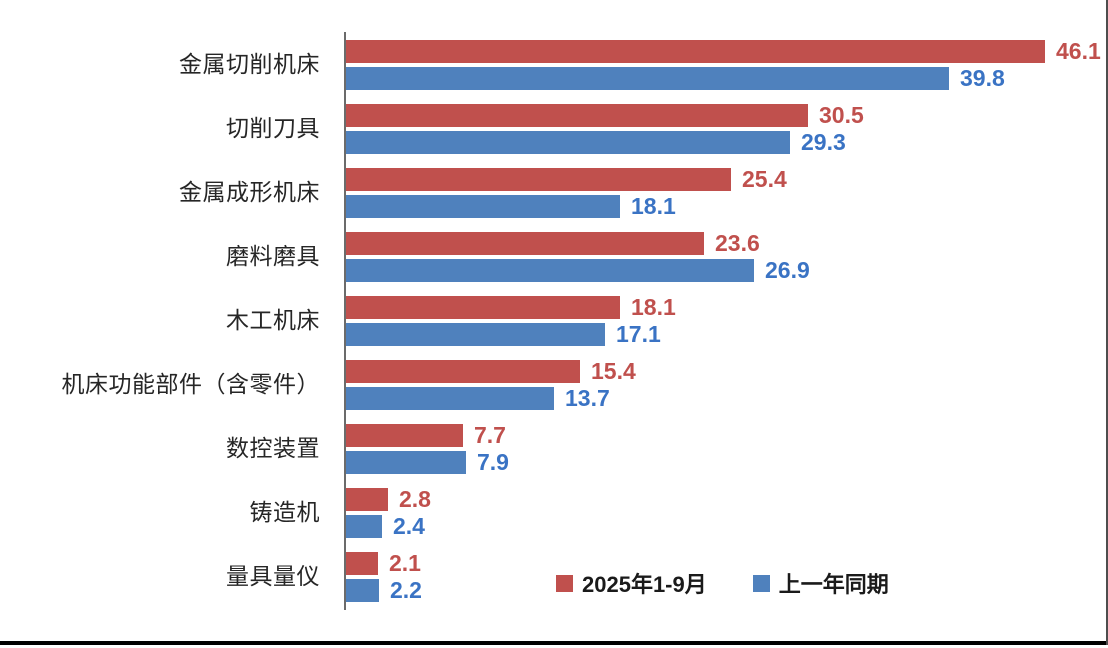  I want to click on category-group: 金属切削机床 46.1 39.8, so click(554, 65).